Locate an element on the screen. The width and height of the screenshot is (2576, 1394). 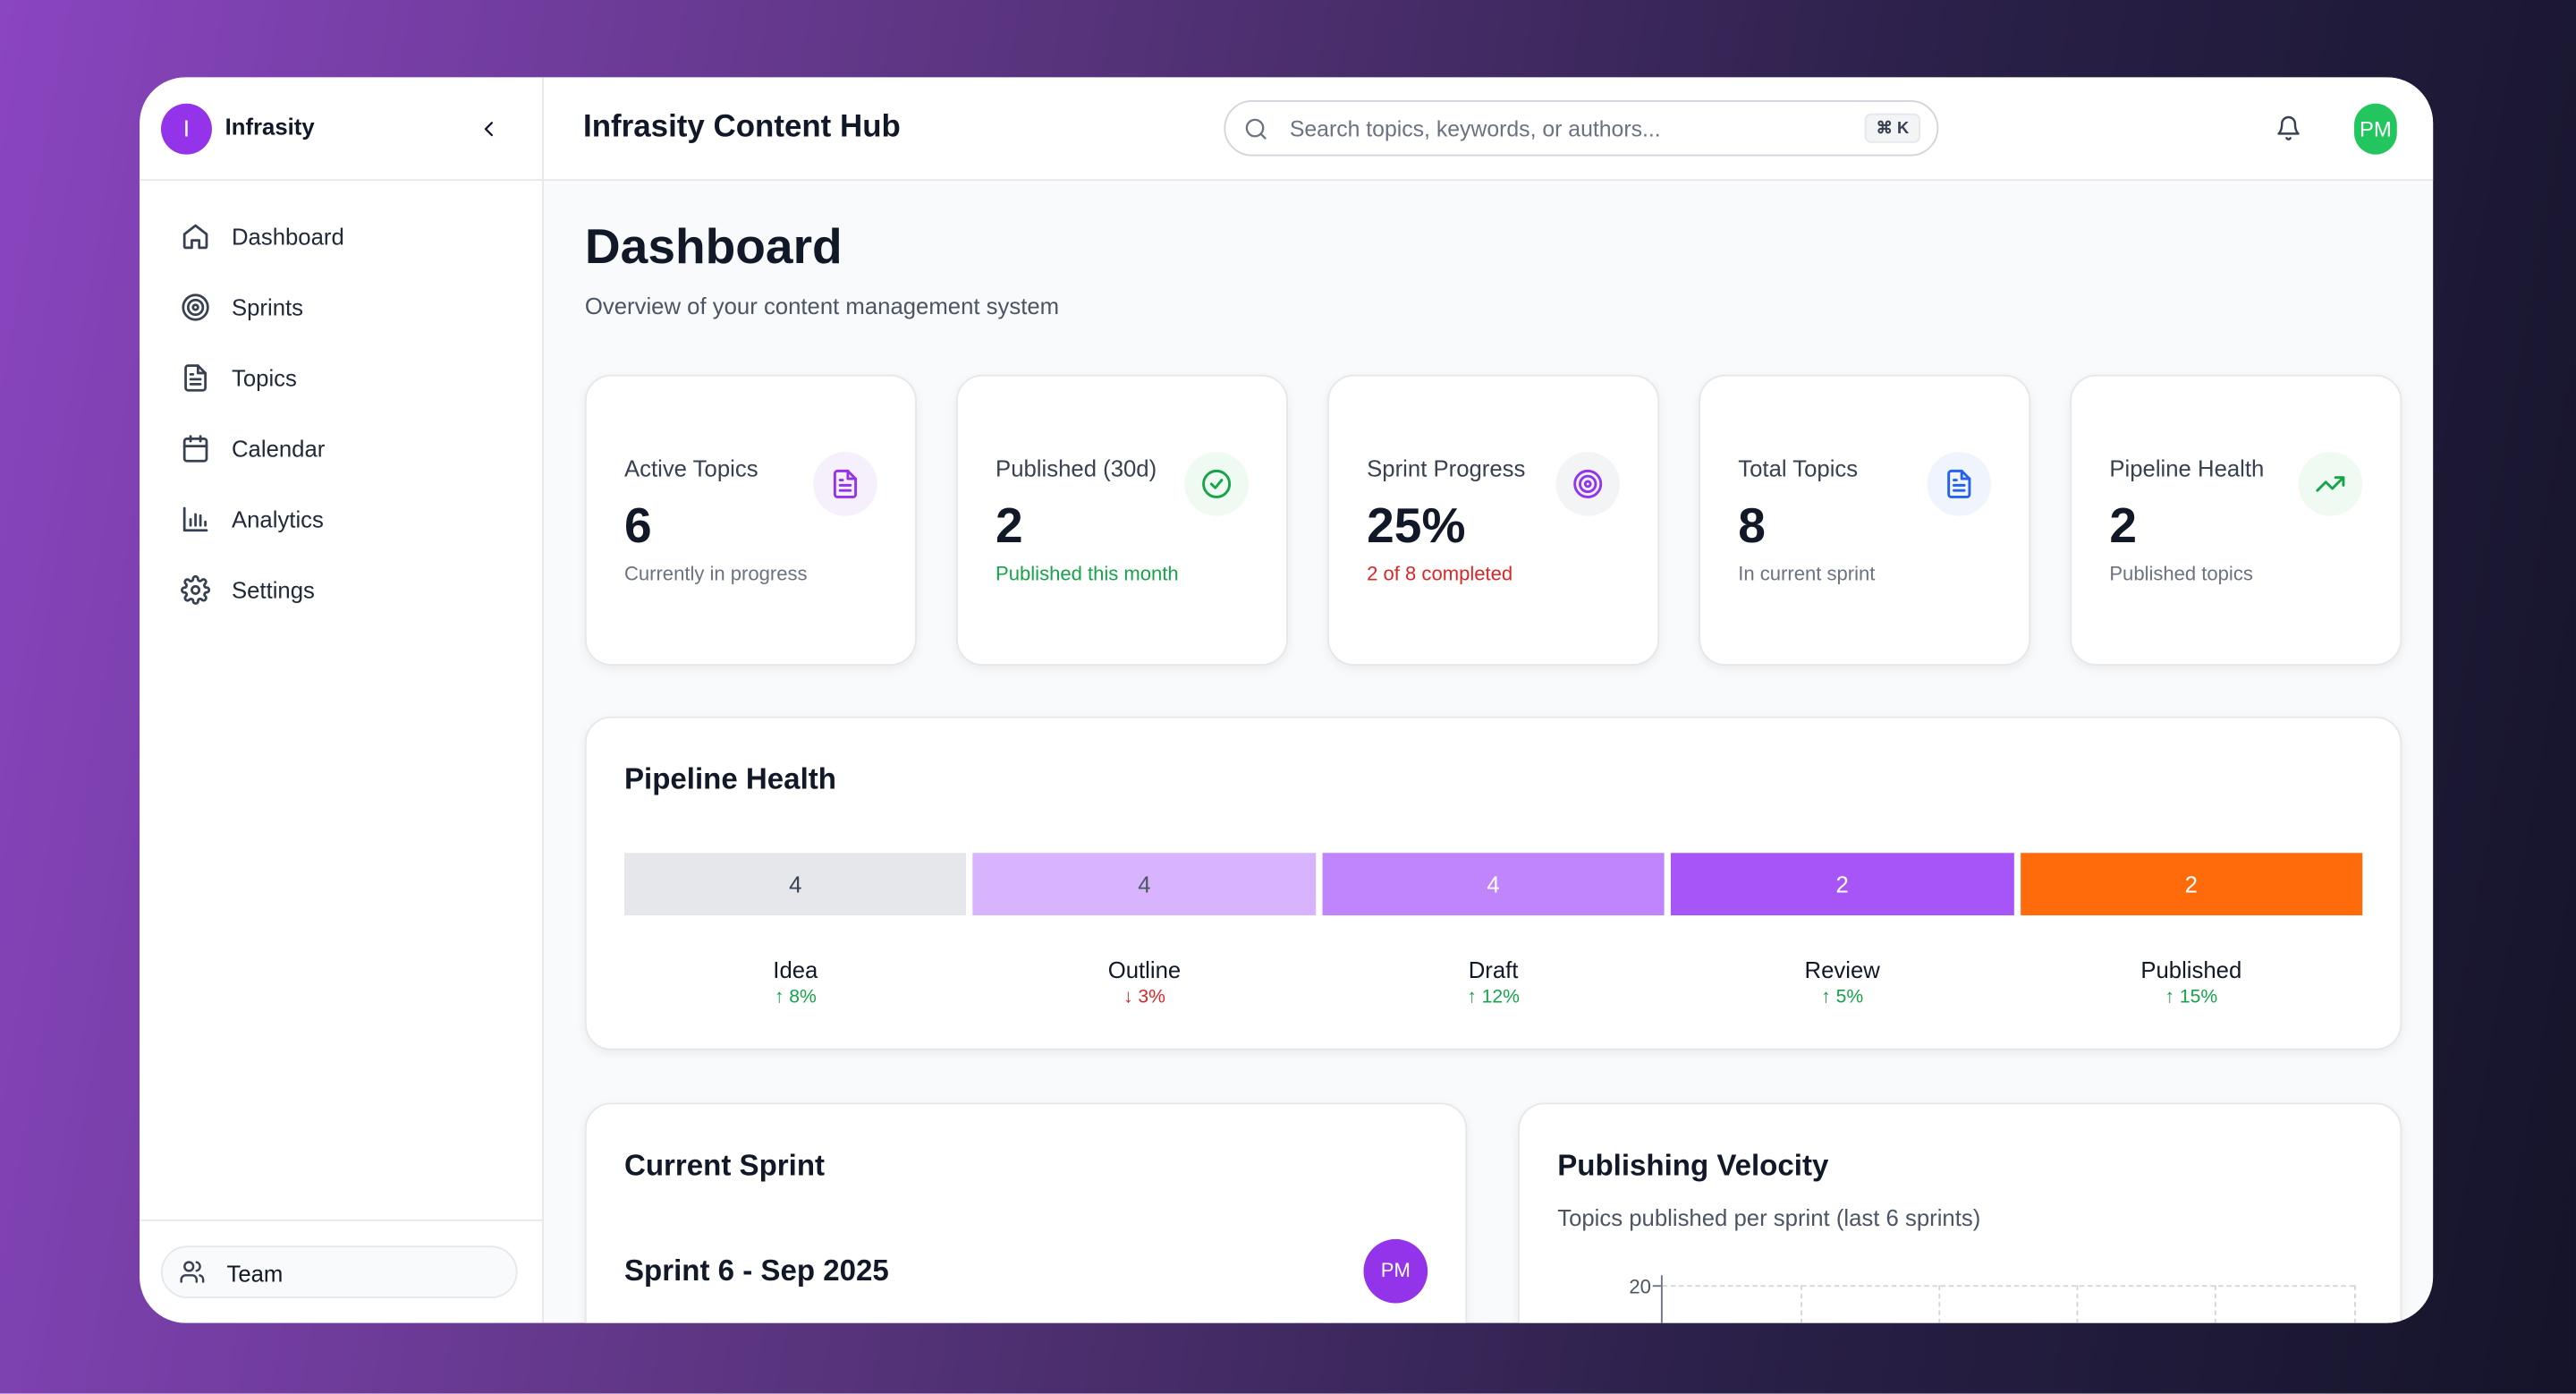
nav-label: Topics is located at coordinates (264, 378).